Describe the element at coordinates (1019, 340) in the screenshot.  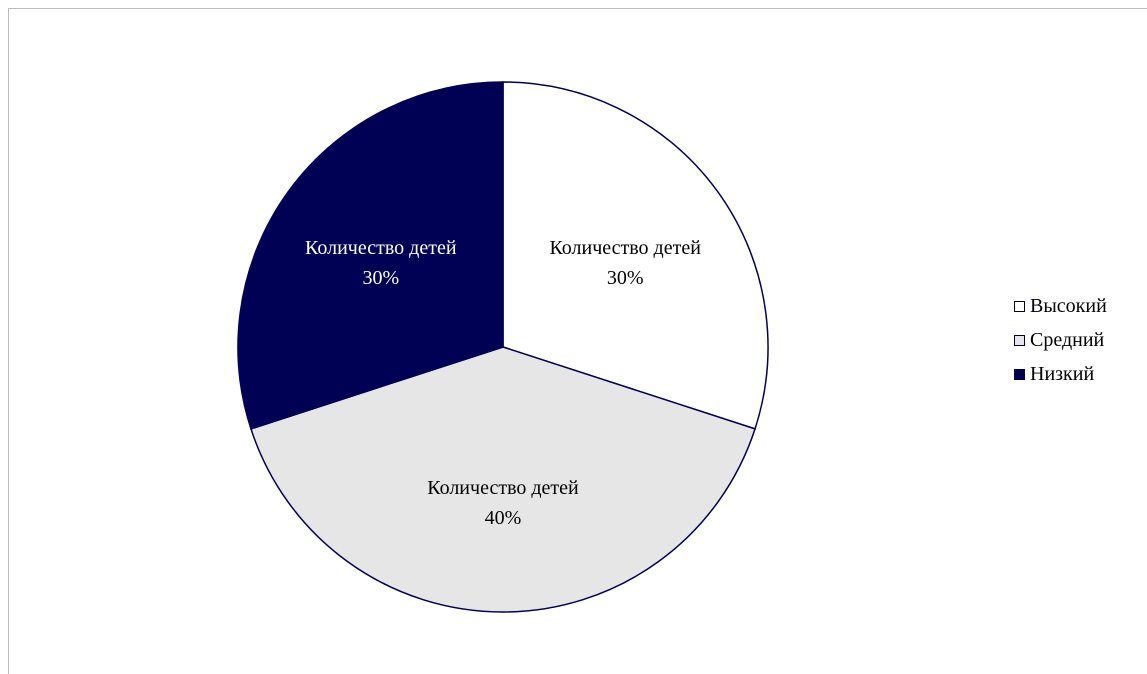
I see `legend-swatch-medium` at that location.